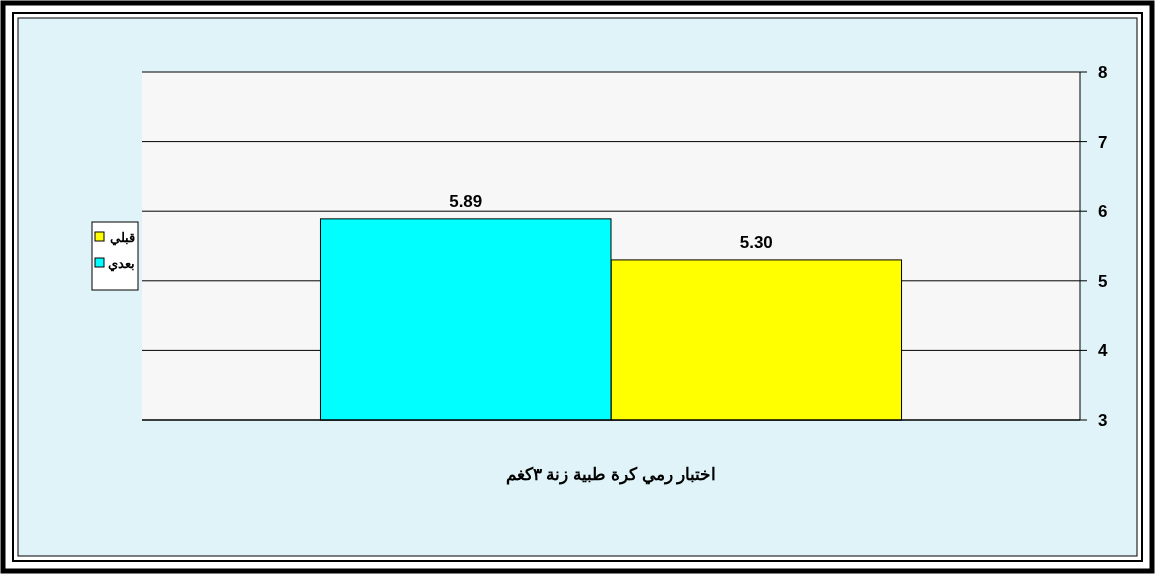  I want to click on y-tick-label: 4, so click(1103, 351).